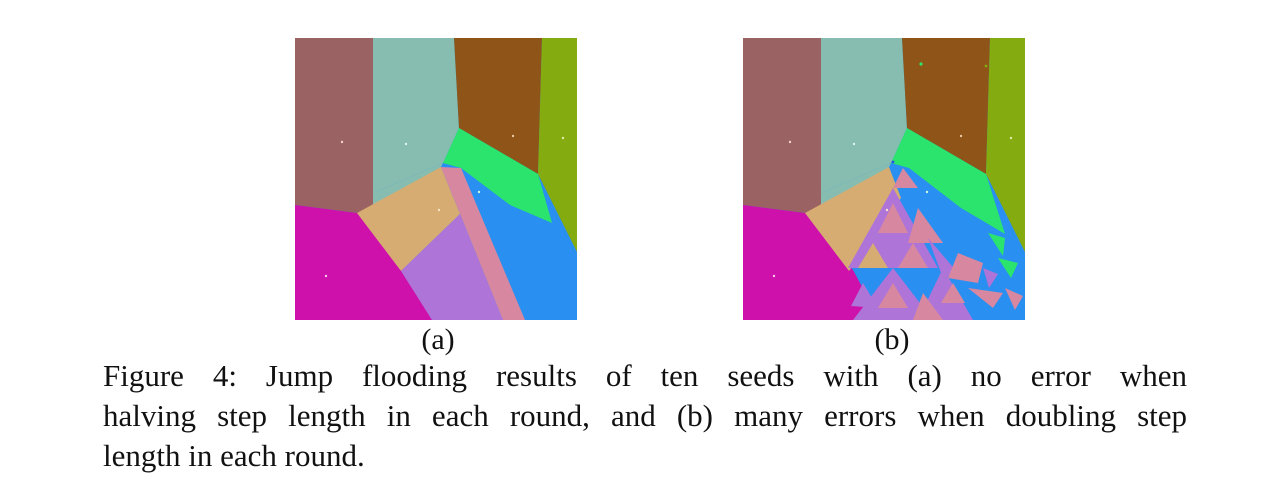  Describe the element at coordinates (892, 339) in the screenshot. I see `panel-label-b: (b)` at that location.